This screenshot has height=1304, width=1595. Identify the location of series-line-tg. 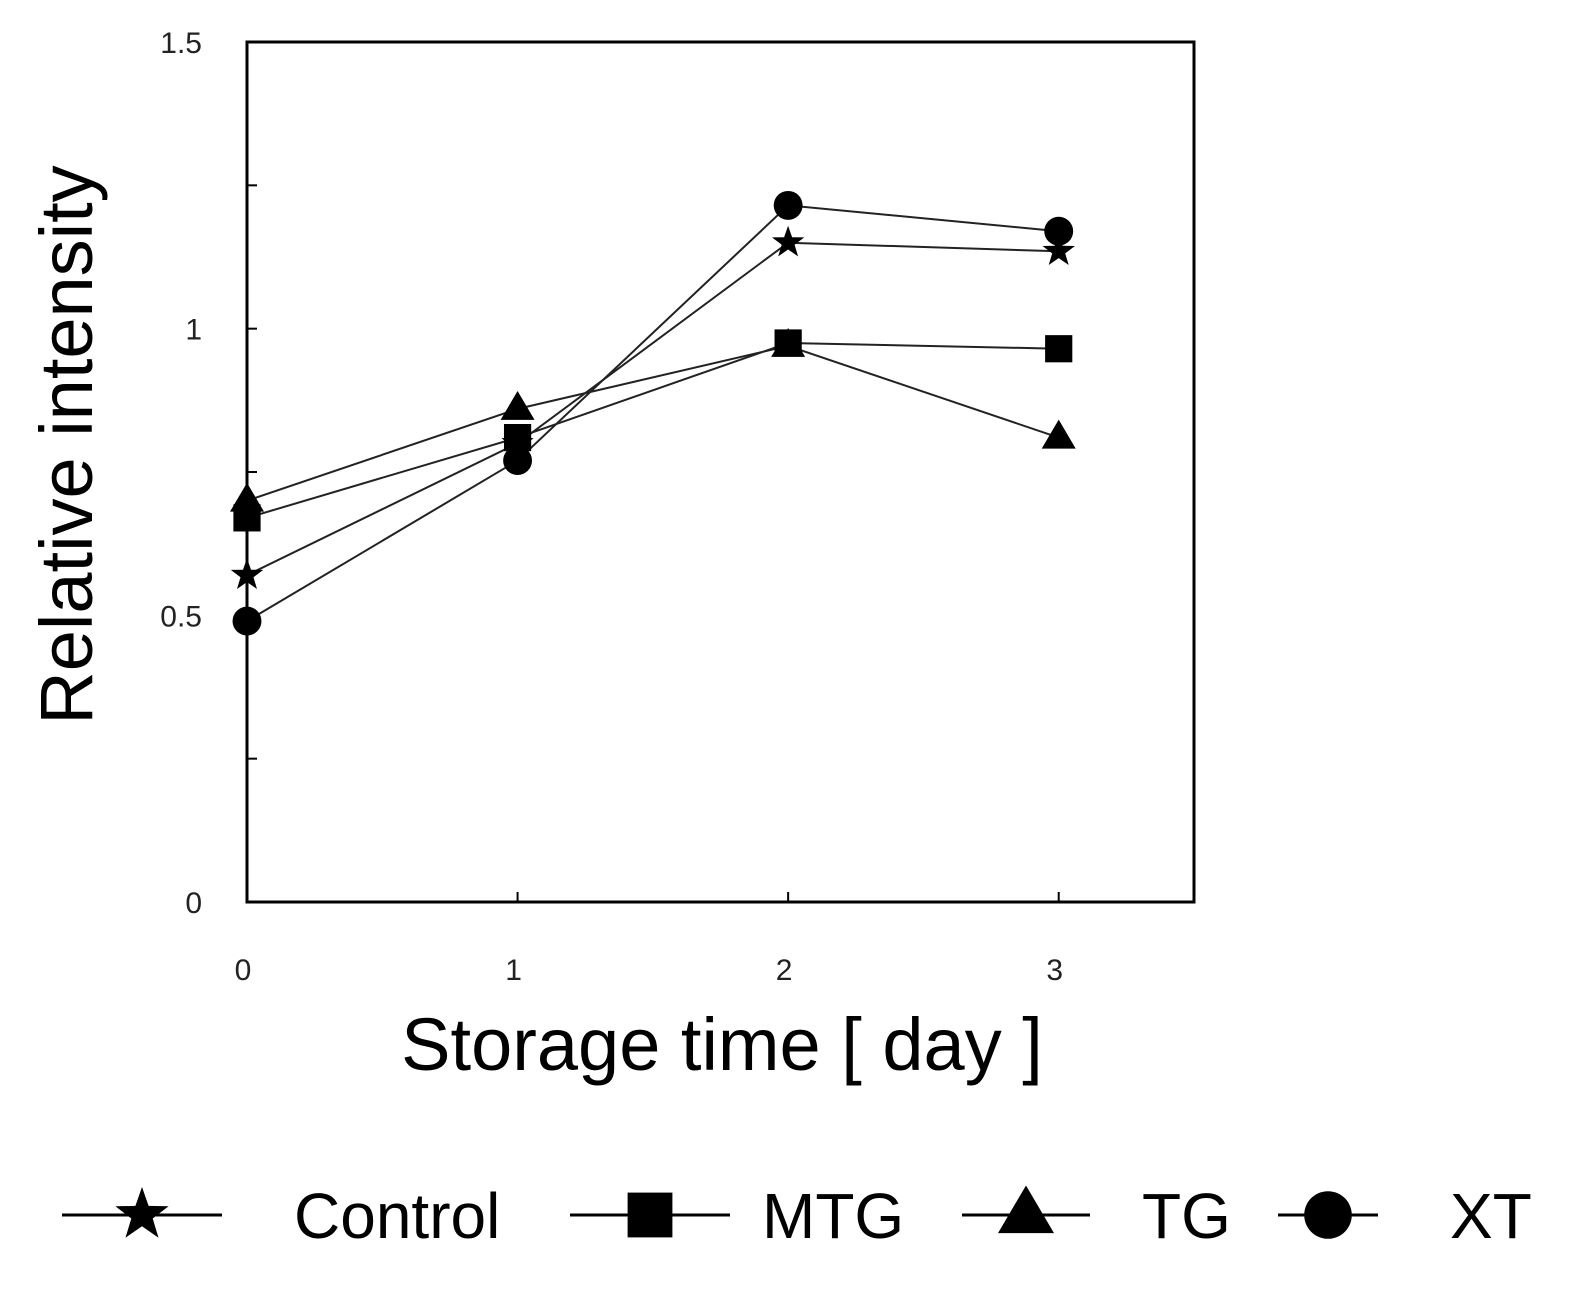
(653, 423).